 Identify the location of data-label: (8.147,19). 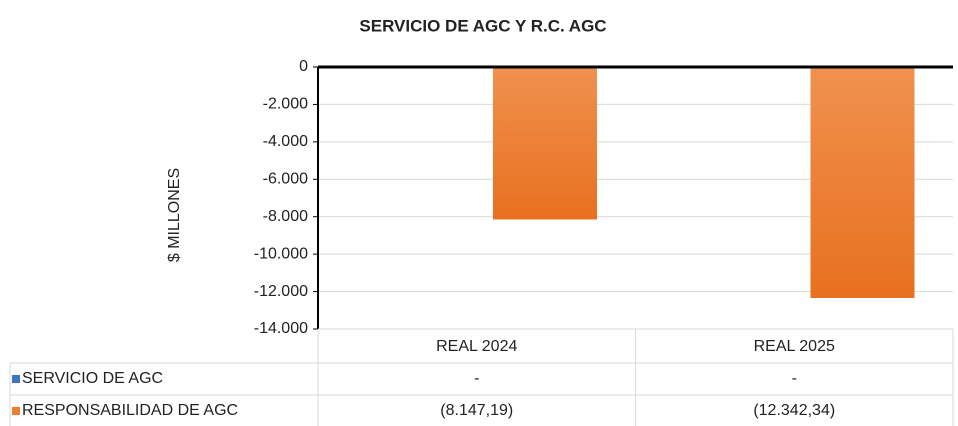
(476, 410).